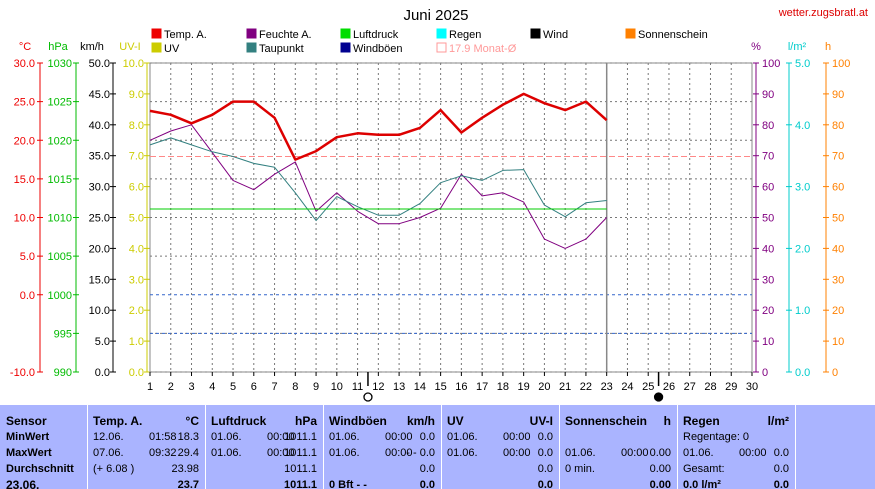 This screenshot has width=875, height=489. Describe the element at coordinates (23, 483) in the screenshot. I see `label-current: 23.06.` at that location.